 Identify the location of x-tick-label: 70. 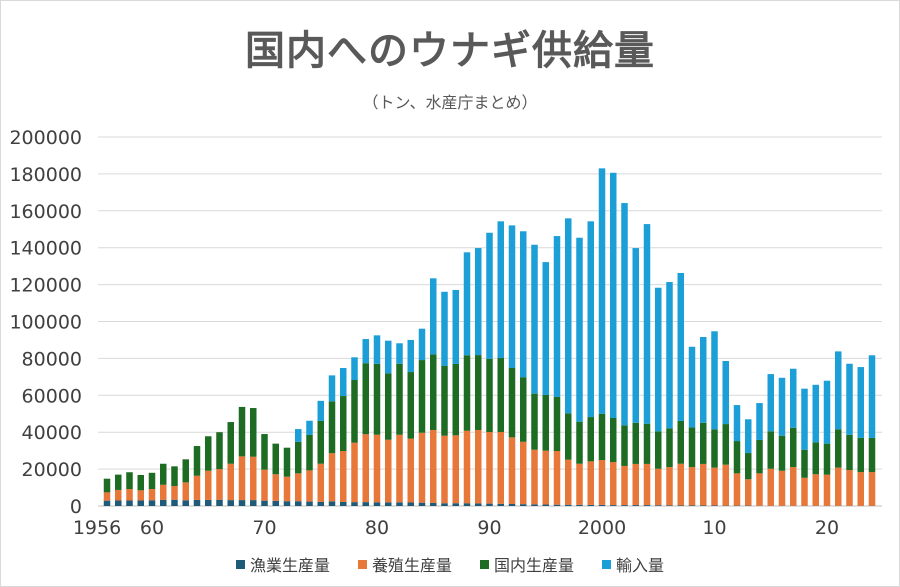
(264, 528).